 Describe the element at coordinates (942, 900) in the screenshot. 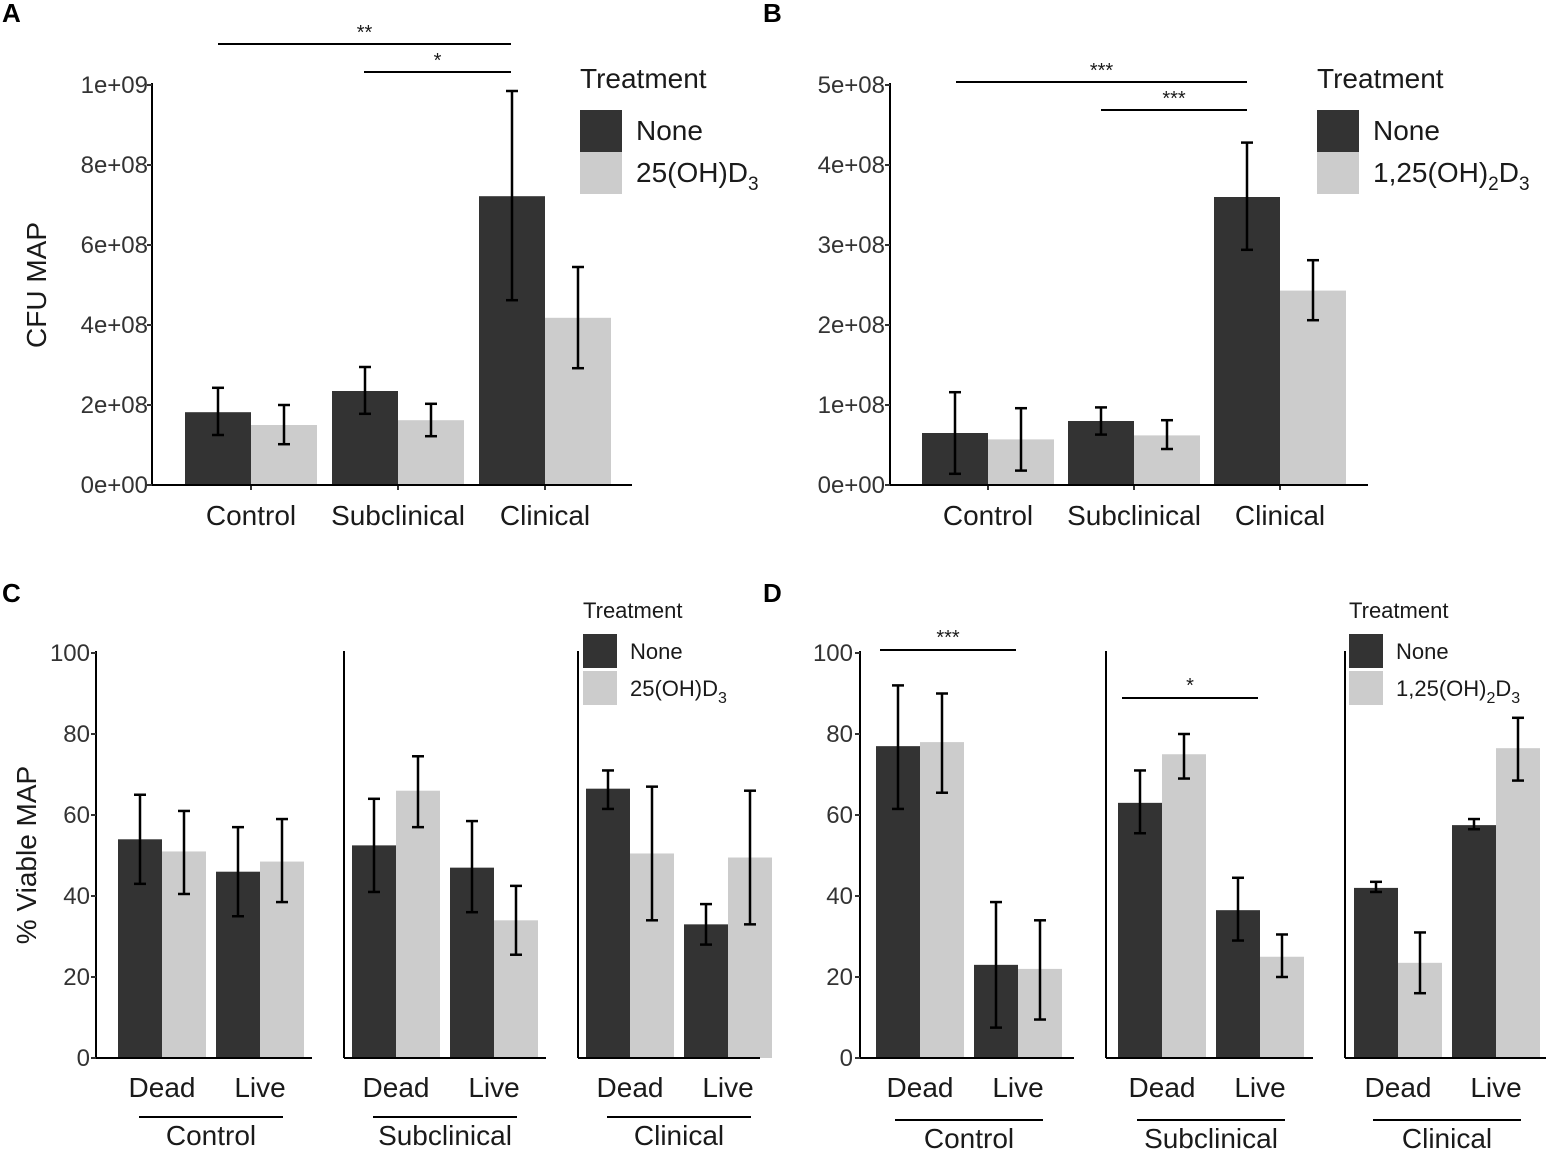

I see `panel-d-bar-control-dead-treated` at that location.